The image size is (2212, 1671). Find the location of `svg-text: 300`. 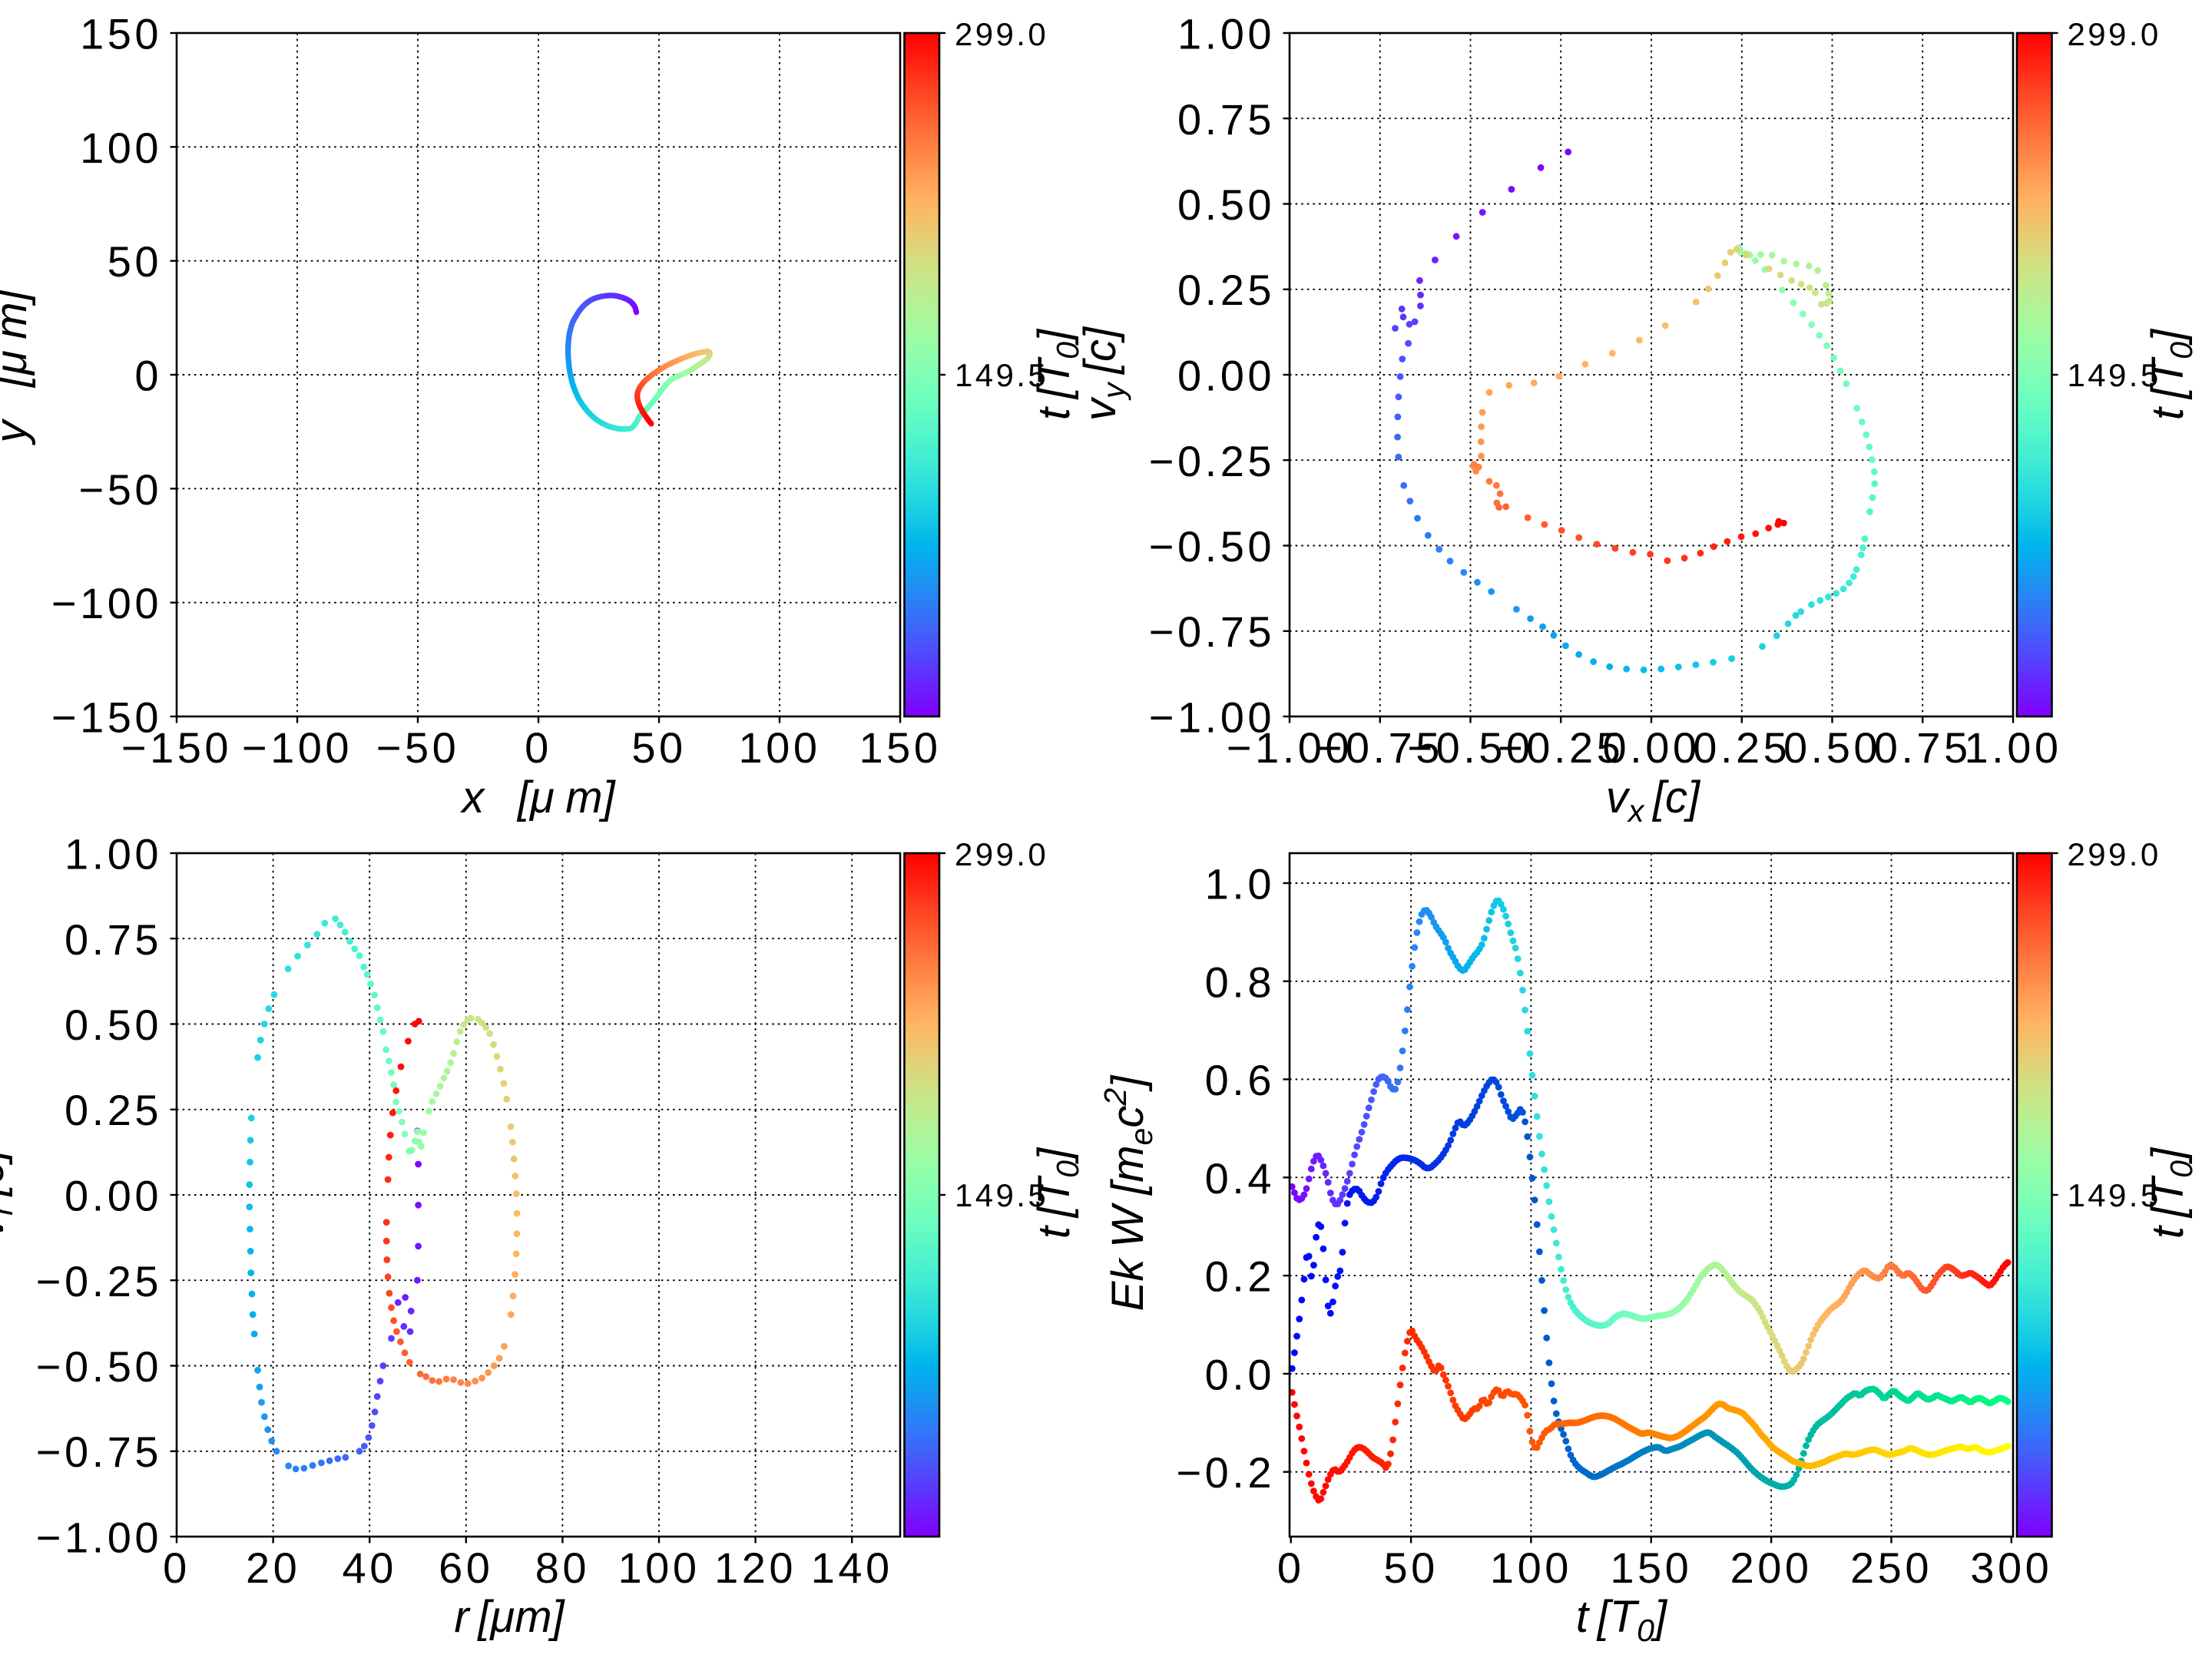

svg-text: 300 is located at coordinates (2011, 1568).